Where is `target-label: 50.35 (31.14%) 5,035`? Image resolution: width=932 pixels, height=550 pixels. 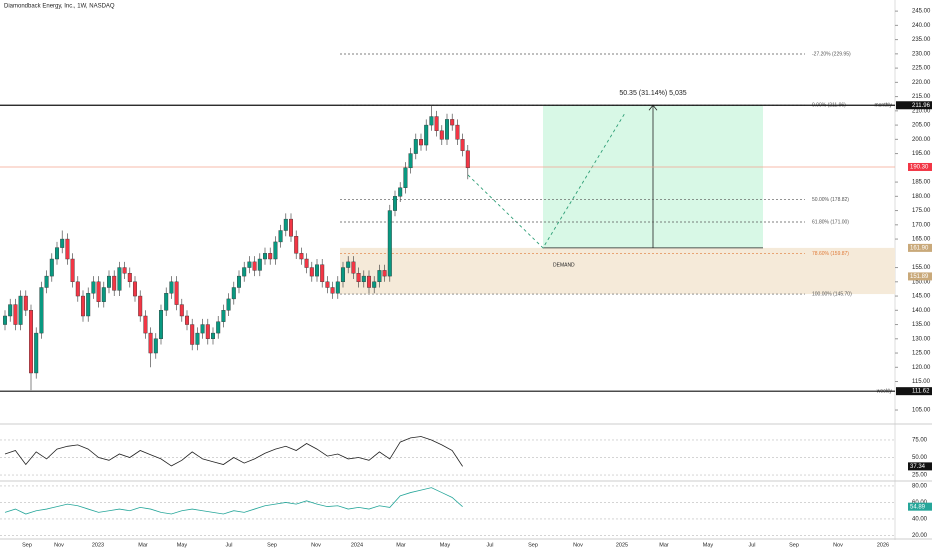 target-label: 50.35 (31.14%) 5,035 is located at coordinates (652, 93).